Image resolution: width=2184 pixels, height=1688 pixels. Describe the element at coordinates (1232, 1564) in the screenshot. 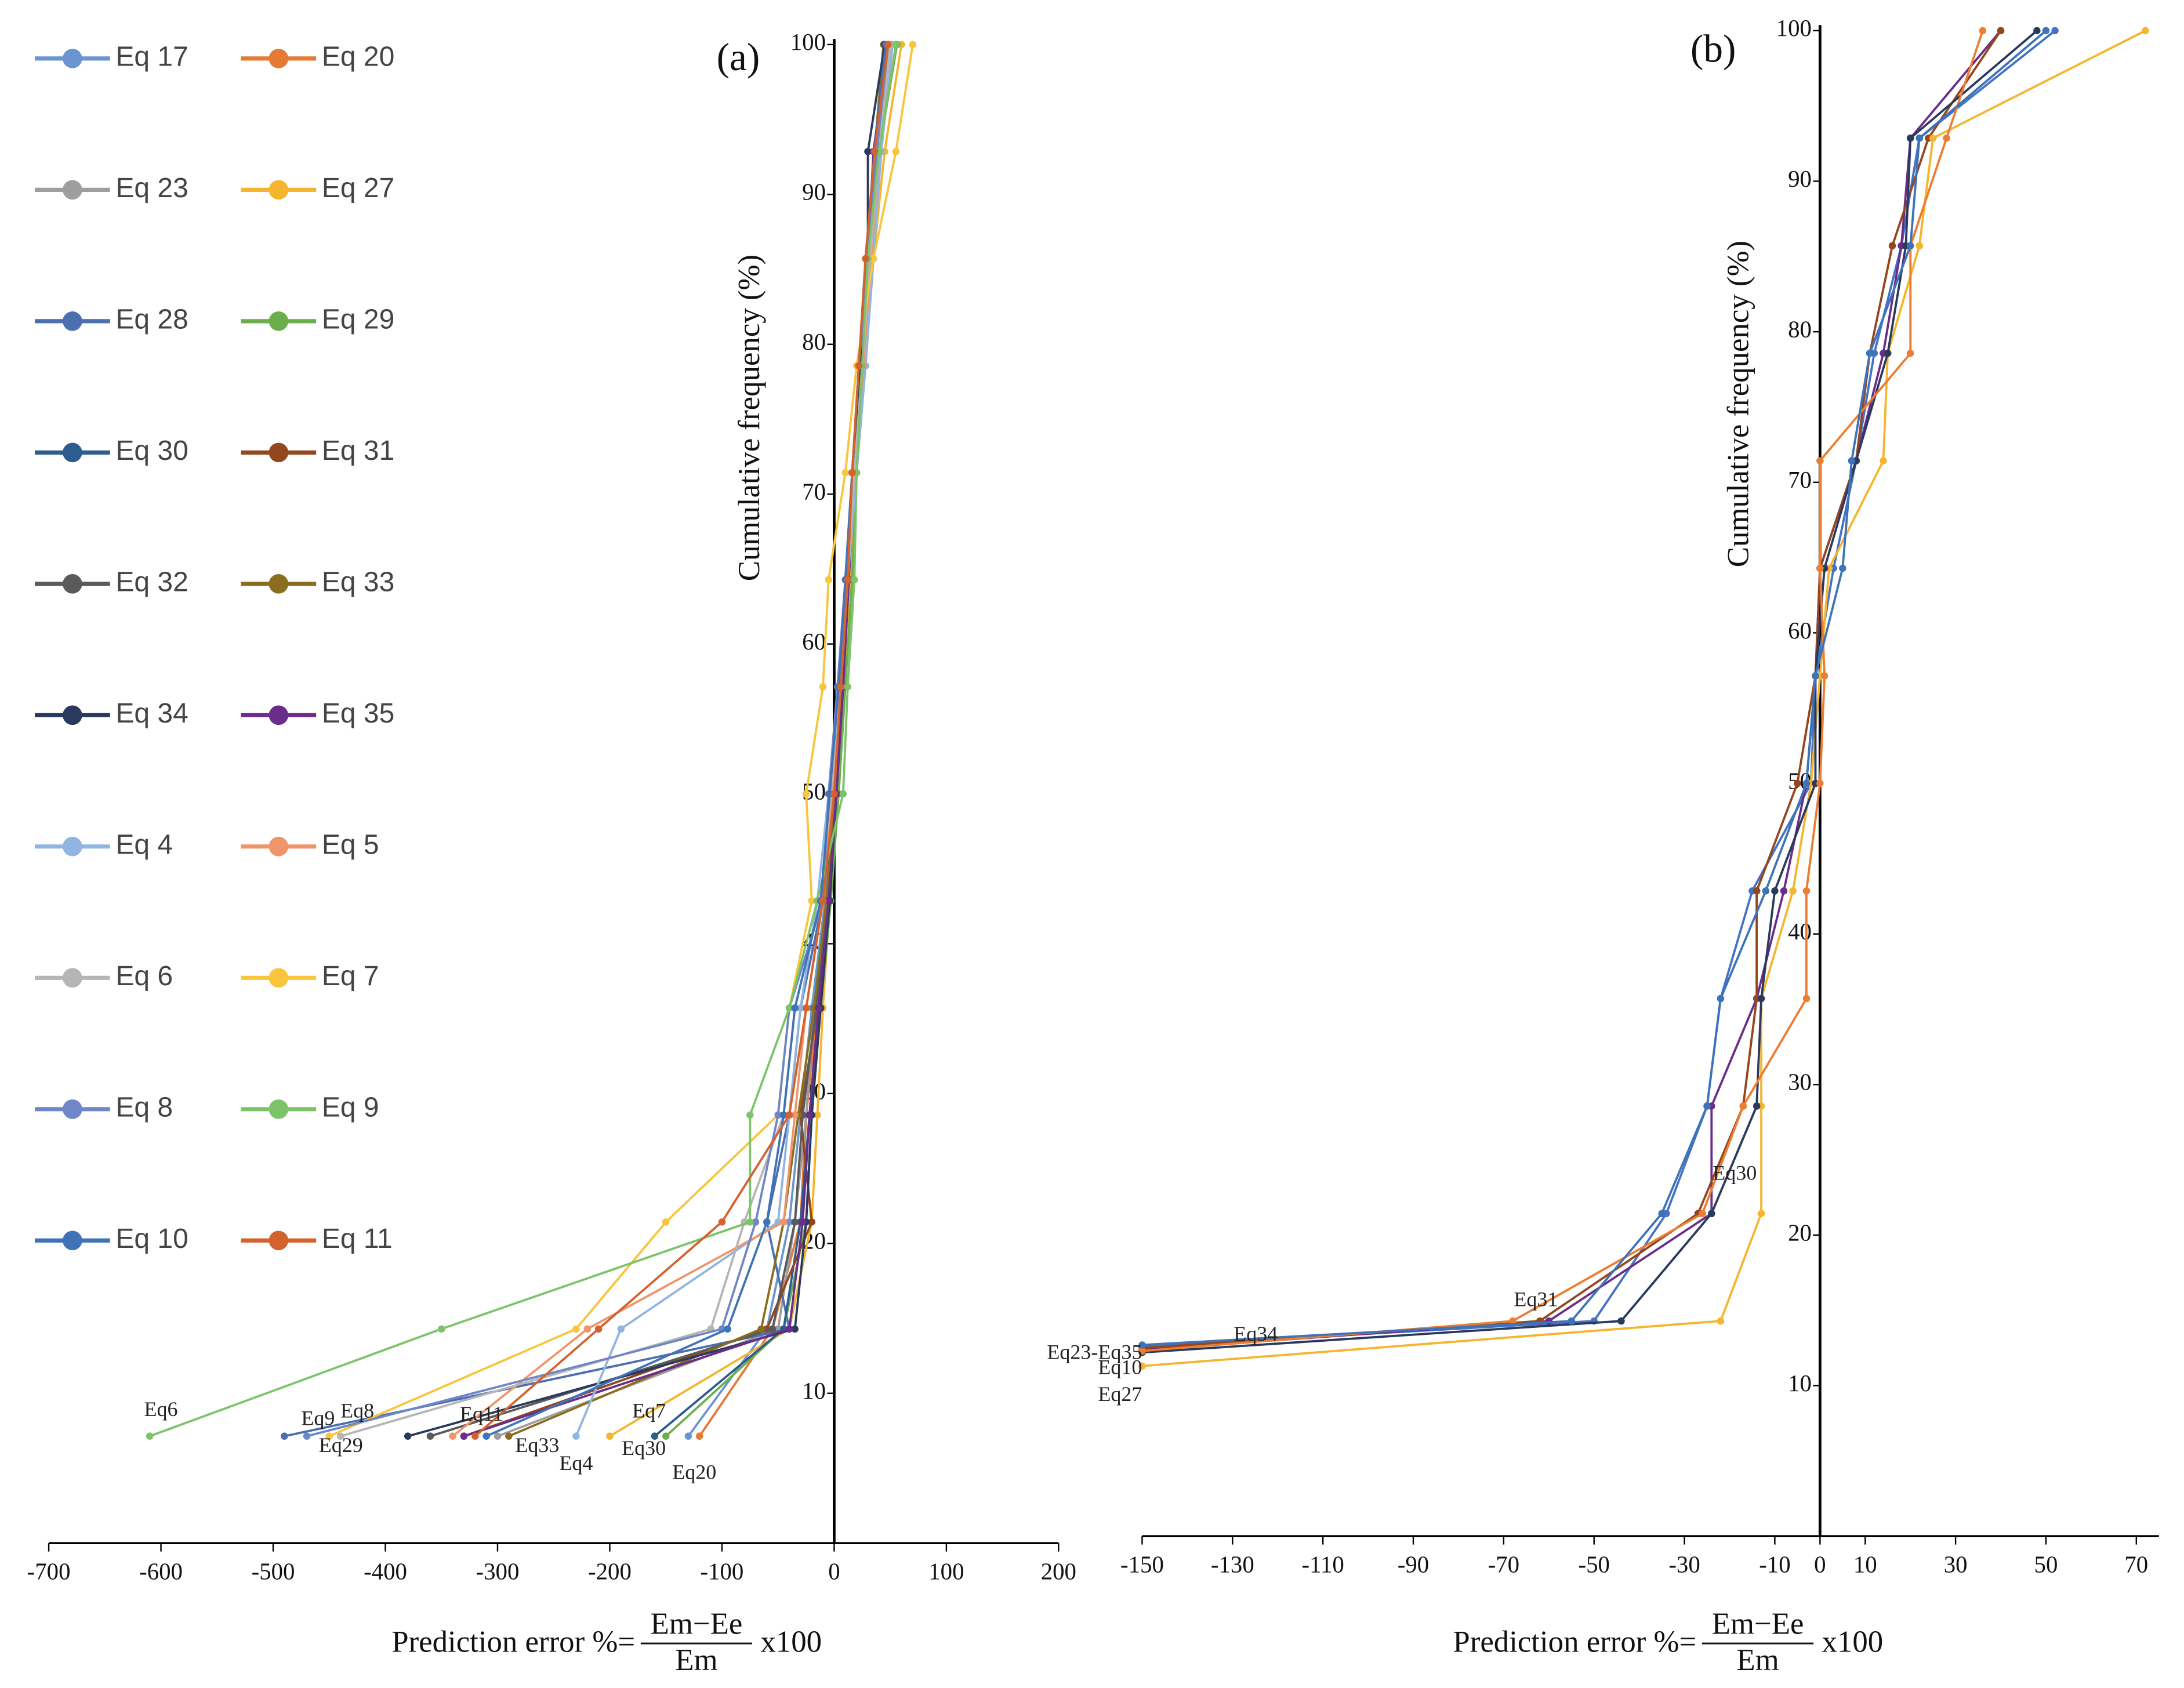

I see `x-tick-label: -130` at that location.